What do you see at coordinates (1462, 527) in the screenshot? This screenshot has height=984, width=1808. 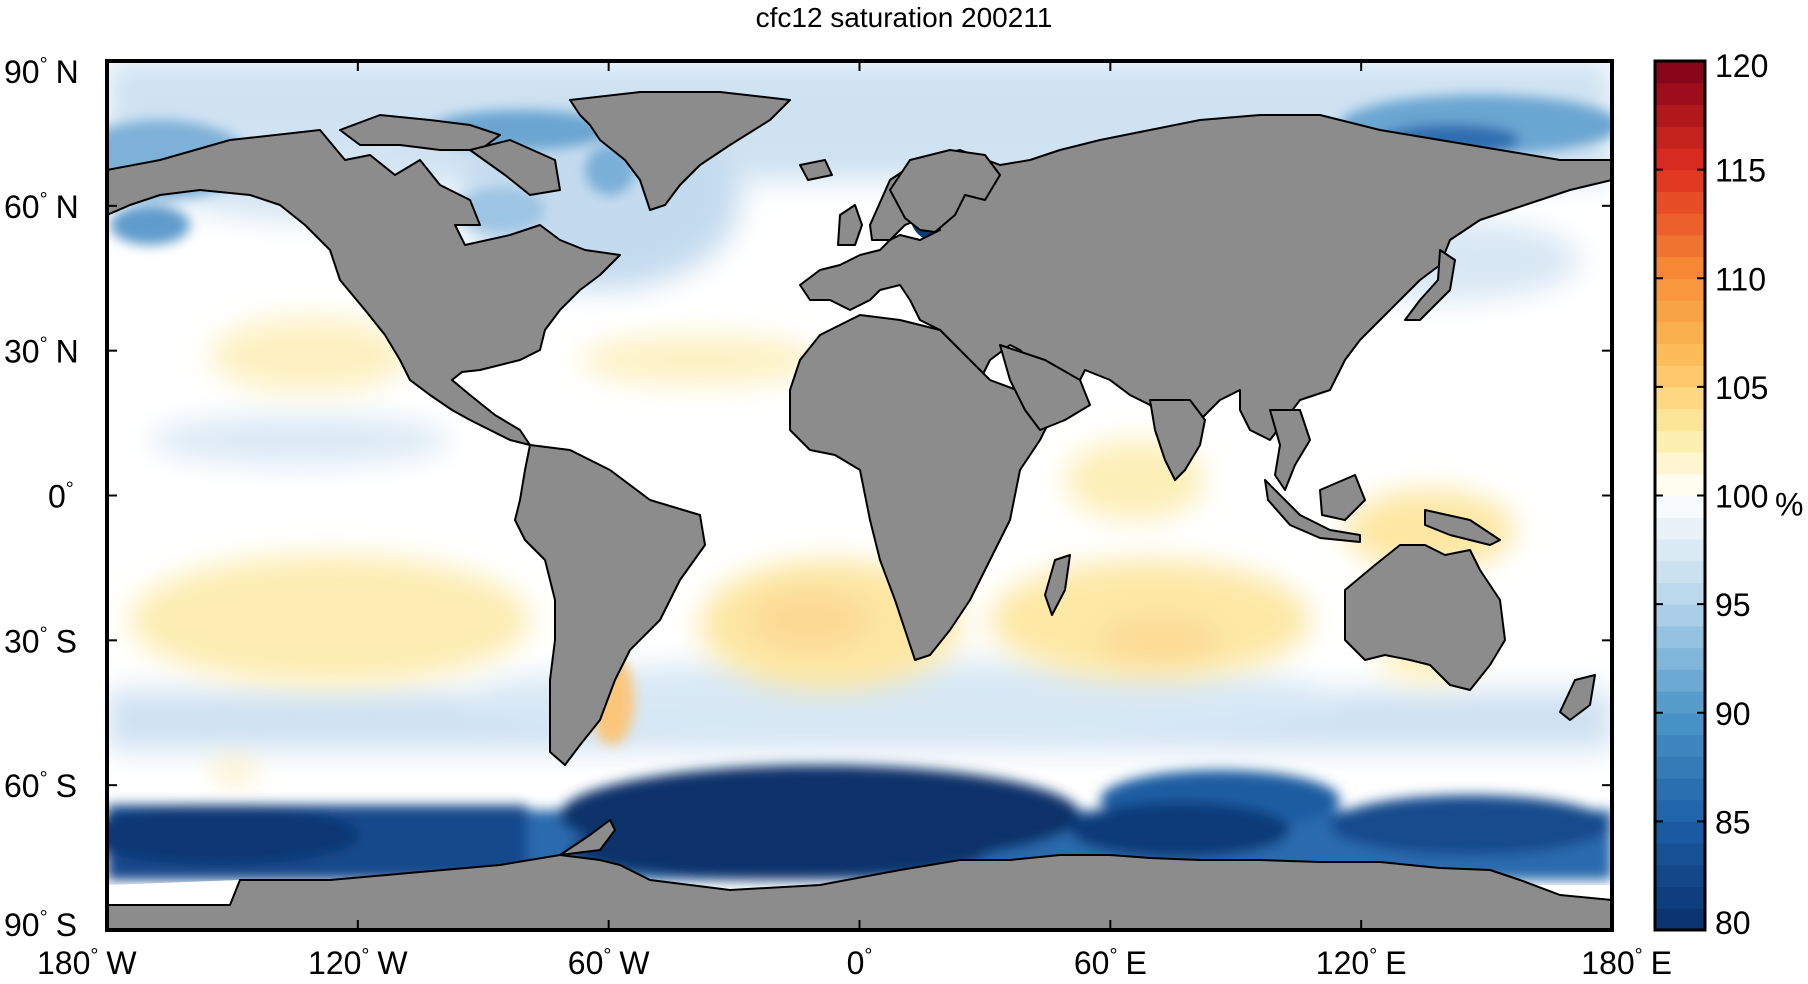 I see `new-guinea` at bounding box center [1462, 527].